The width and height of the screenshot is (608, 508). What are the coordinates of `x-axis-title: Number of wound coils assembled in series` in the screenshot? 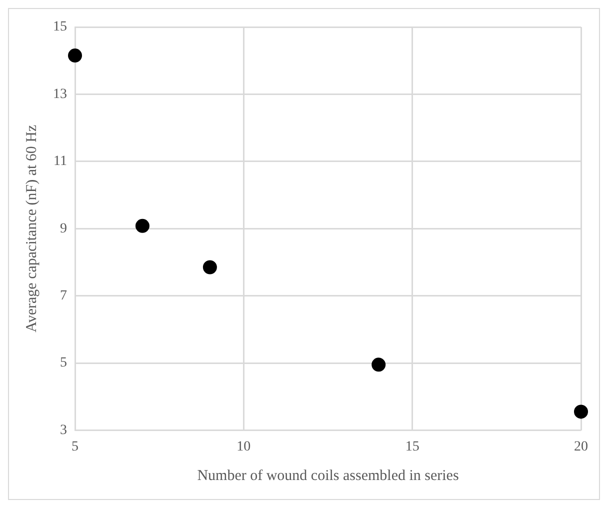 It's located at (328, 476).